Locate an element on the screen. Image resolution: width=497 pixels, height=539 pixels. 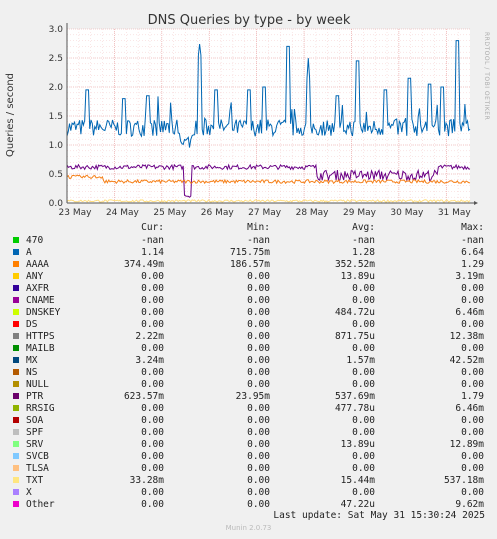
legend-avg: 352.52m is located at coordinates (354, 264).